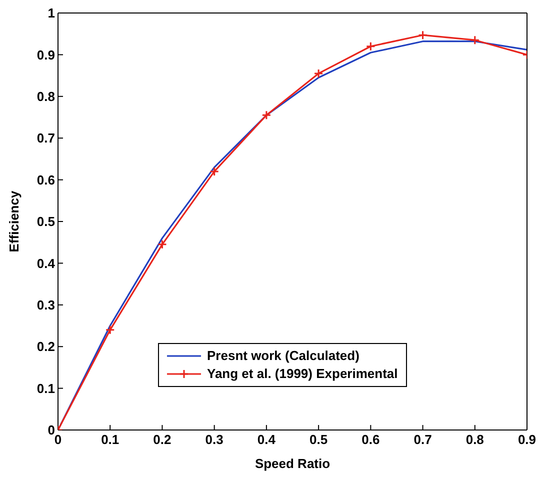 Image resolution: width=550 pixels, height=487 pixels. I want to click on x-tick-label: 0.9, so click(527, 440).